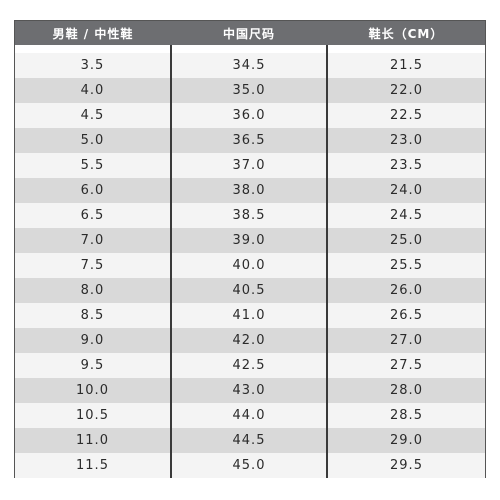 This screenshot has height=500, width=500. I want to click on us-size-cell: 7.5, so click(93, 265).